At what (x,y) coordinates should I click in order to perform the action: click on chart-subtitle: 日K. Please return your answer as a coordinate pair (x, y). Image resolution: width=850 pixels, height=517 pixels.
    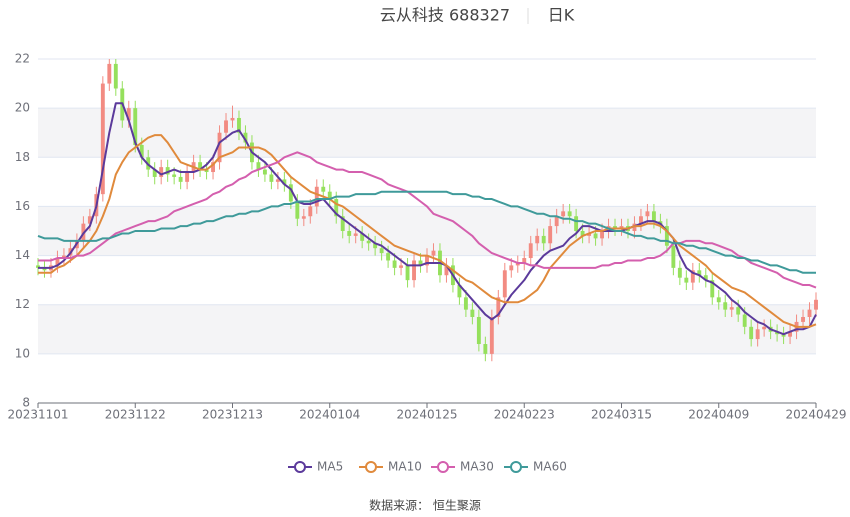
    Looking at the image, I should click on (561, 15).